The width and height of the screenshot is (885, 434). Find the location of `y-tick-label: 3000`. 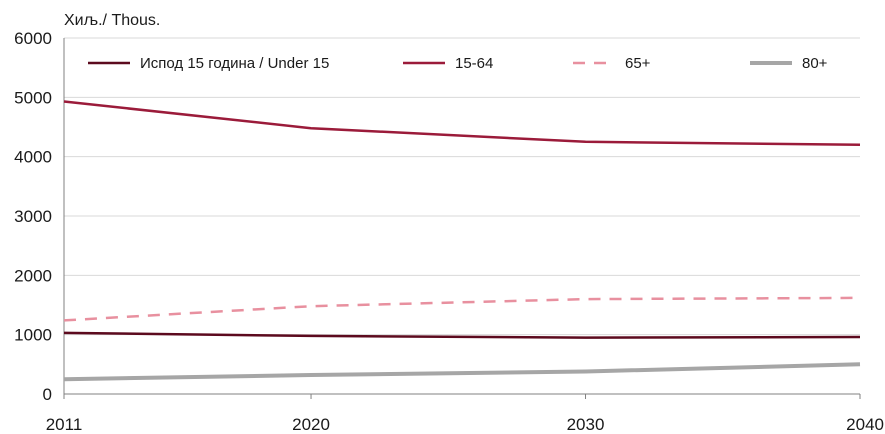

y-tick-label: 3000 is located at coordinates (33, 216).